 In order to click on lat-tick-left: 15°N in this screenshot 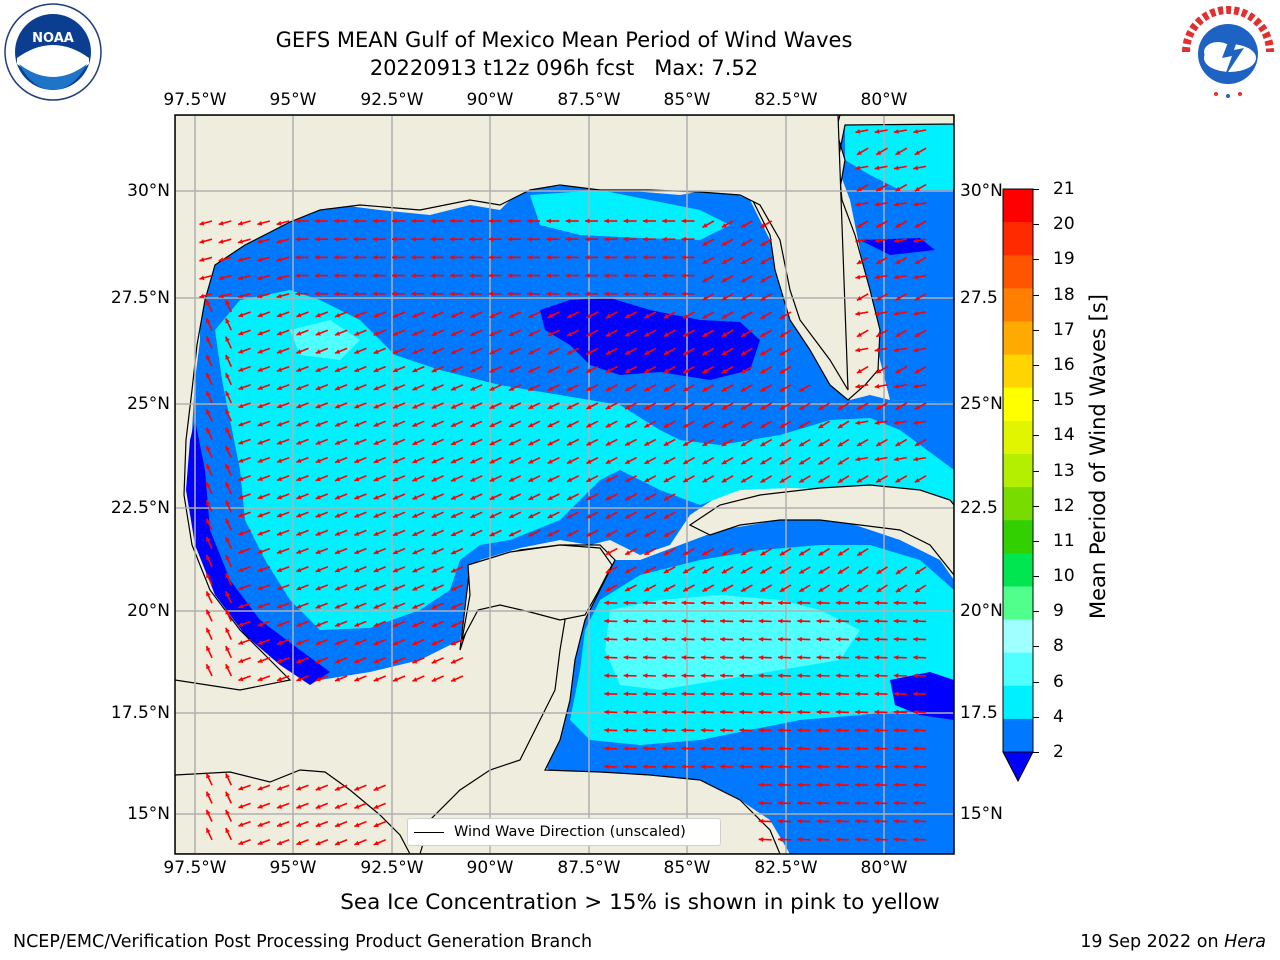, I will do `click(148, 814)`.